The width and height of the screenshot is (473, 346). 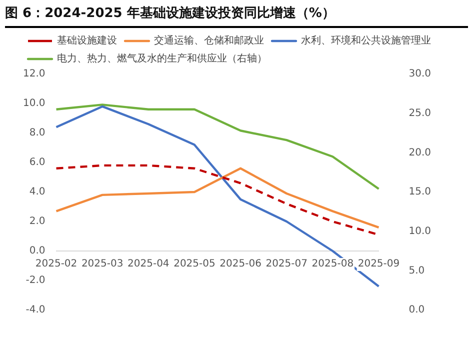 What do you see at coordinates (37, 192) in the screenshot?
I see `y-tick-label: 4.0` at bounding box center [37, 192].